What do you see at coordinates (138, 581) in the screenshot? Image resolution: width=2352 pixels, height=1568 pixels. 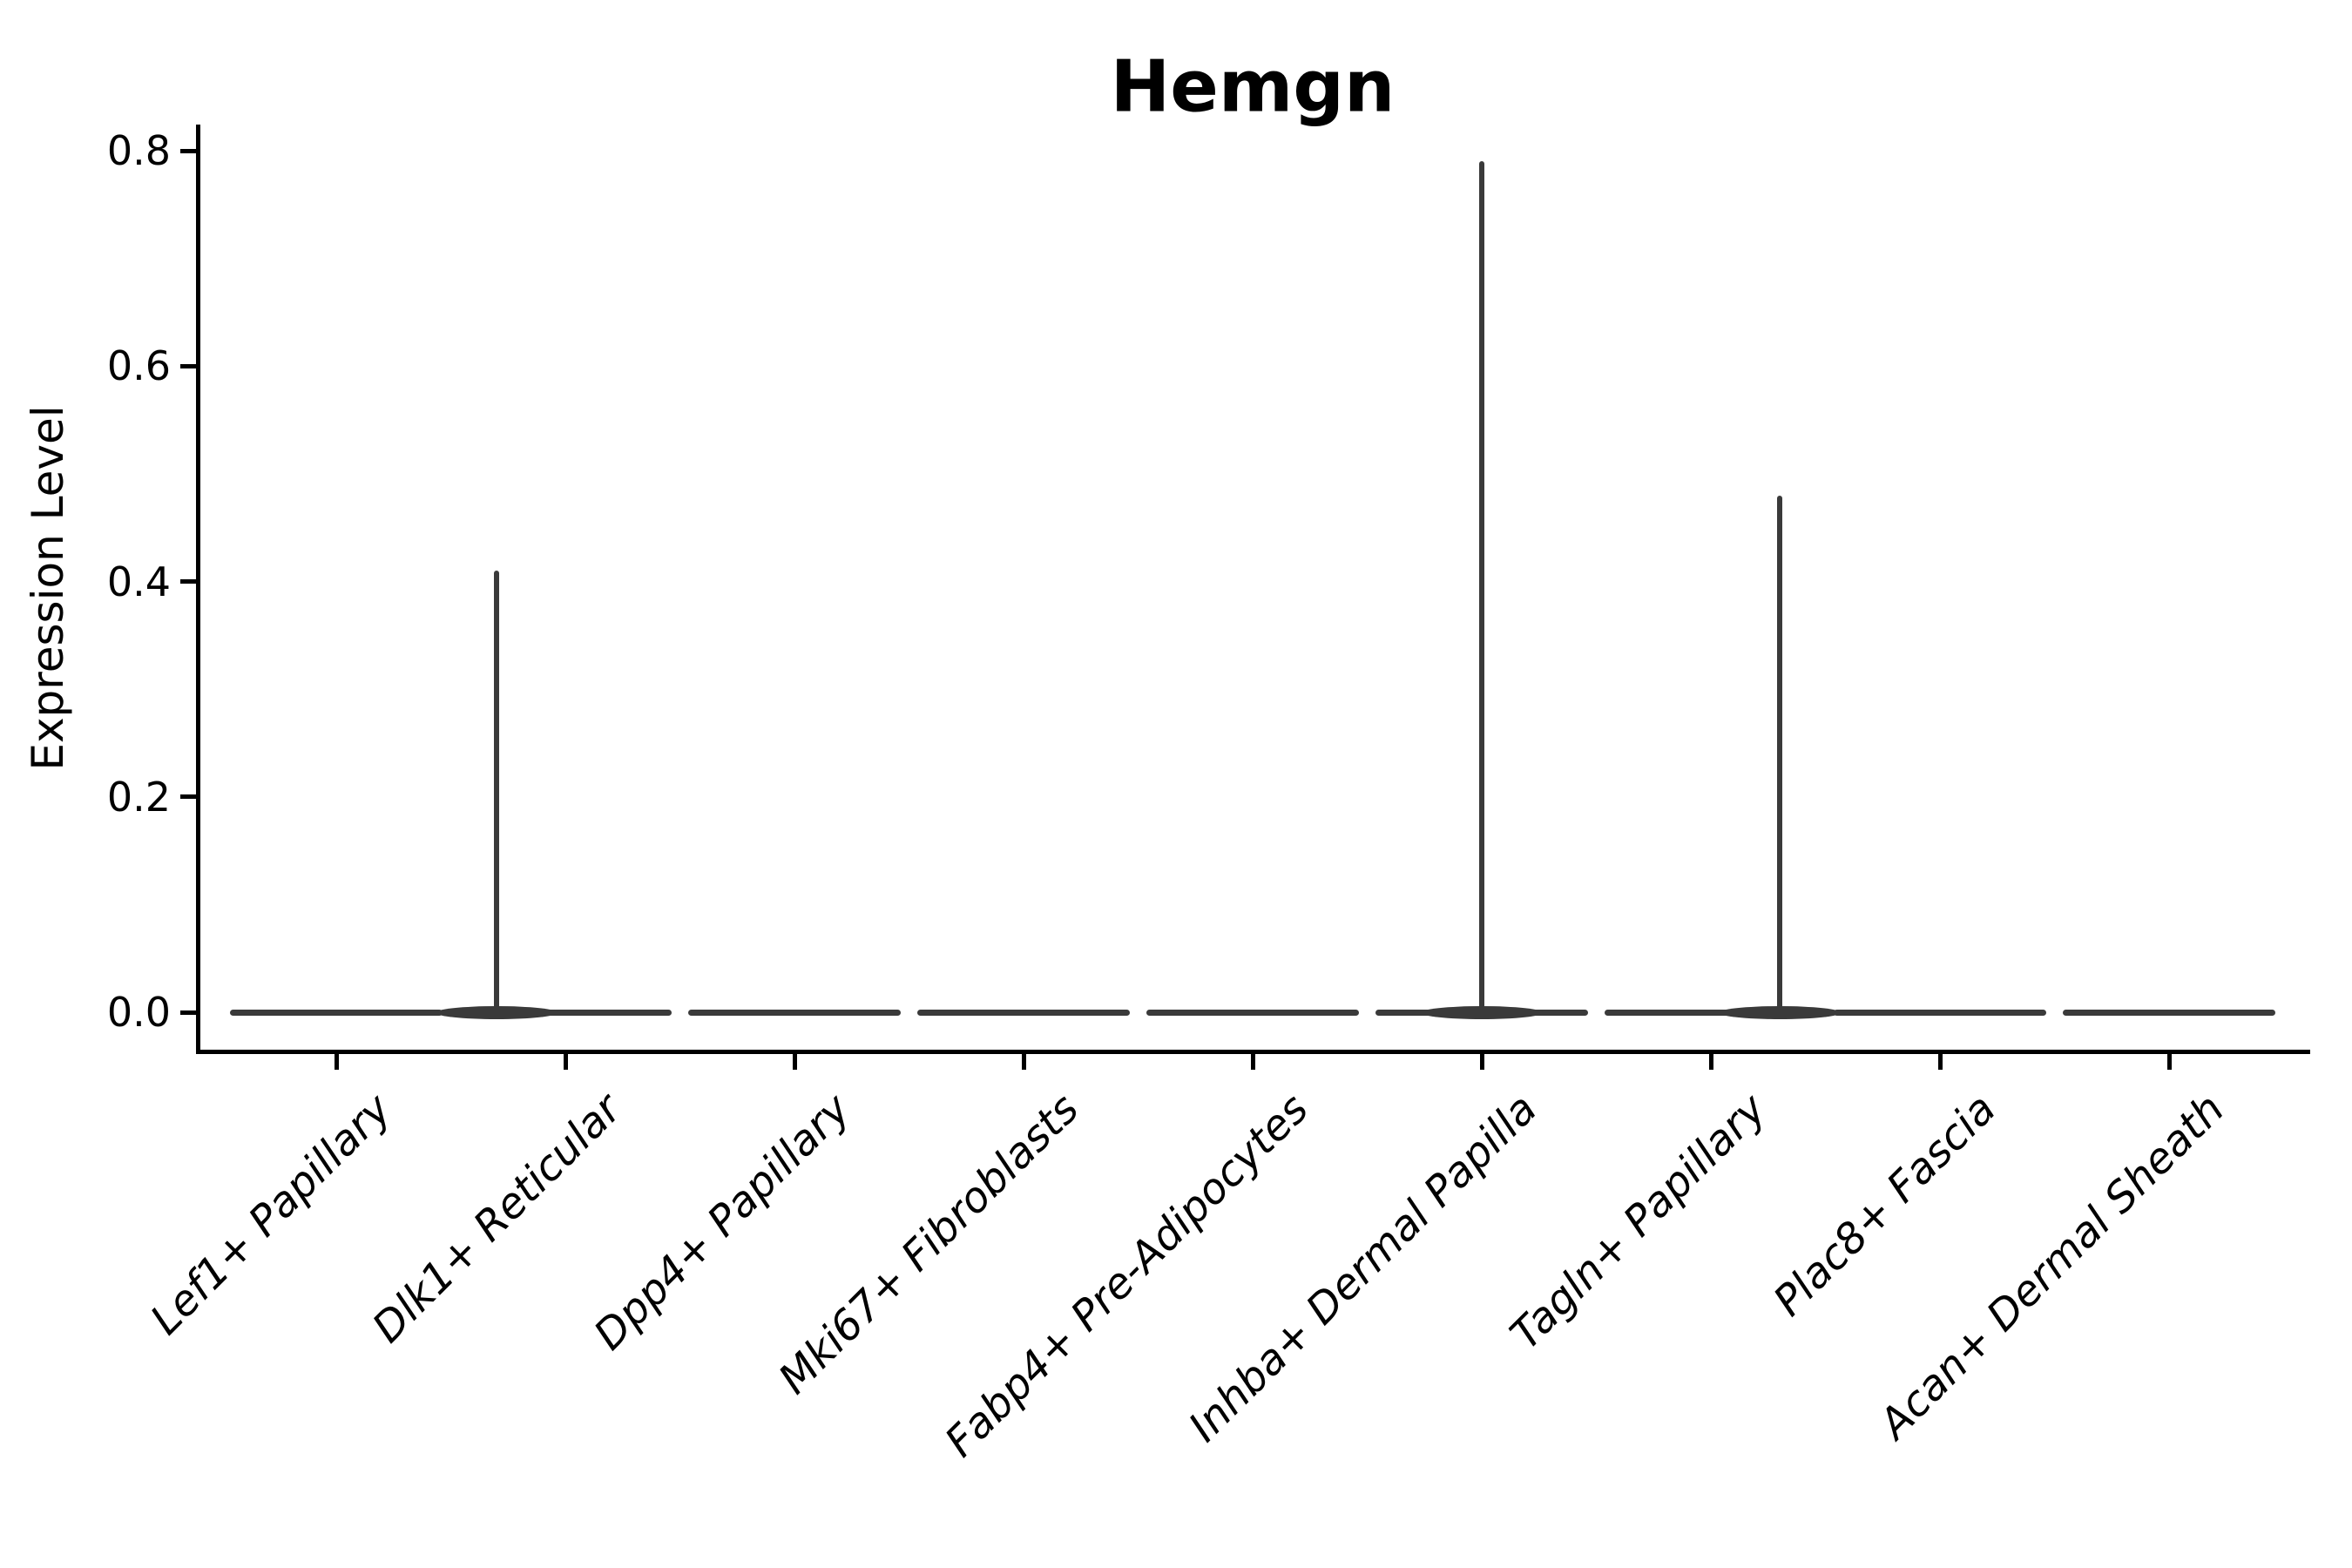 I see `y-tick-label: 0.4` at bounding box center [138, 581].